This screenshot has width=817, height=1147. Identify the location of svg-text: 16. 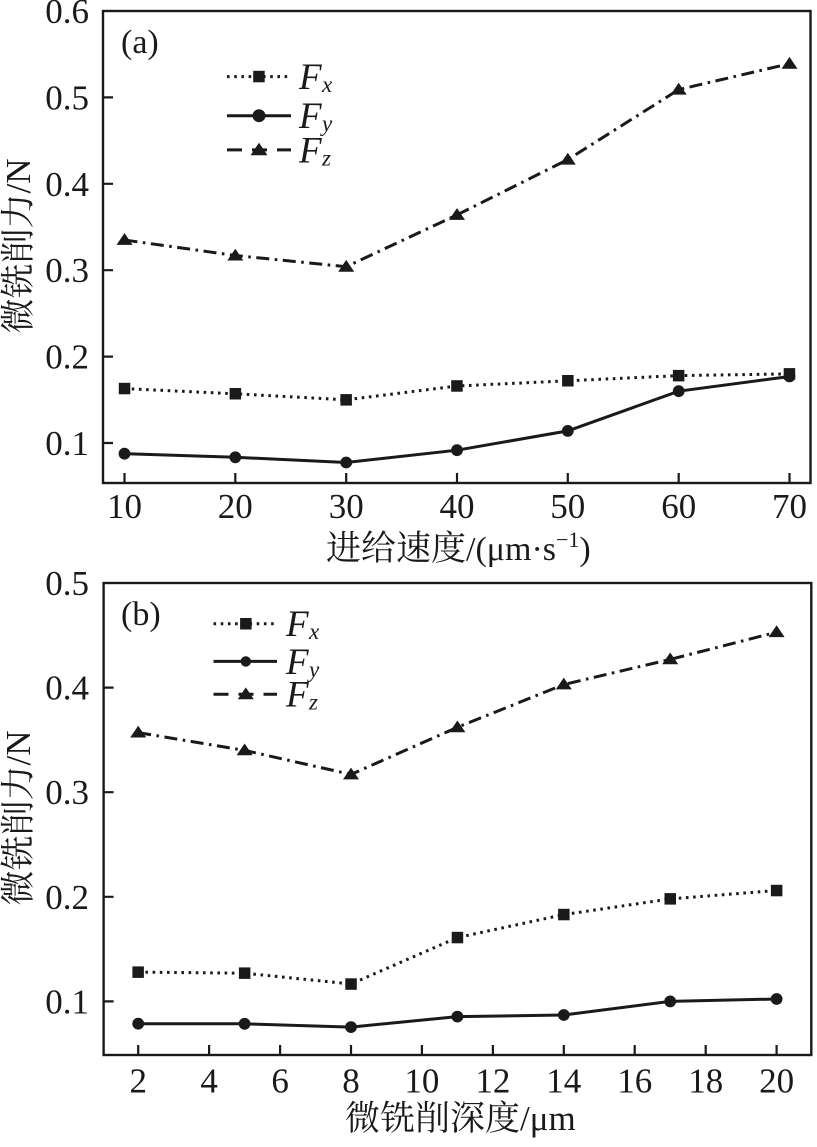
(634, 1081).